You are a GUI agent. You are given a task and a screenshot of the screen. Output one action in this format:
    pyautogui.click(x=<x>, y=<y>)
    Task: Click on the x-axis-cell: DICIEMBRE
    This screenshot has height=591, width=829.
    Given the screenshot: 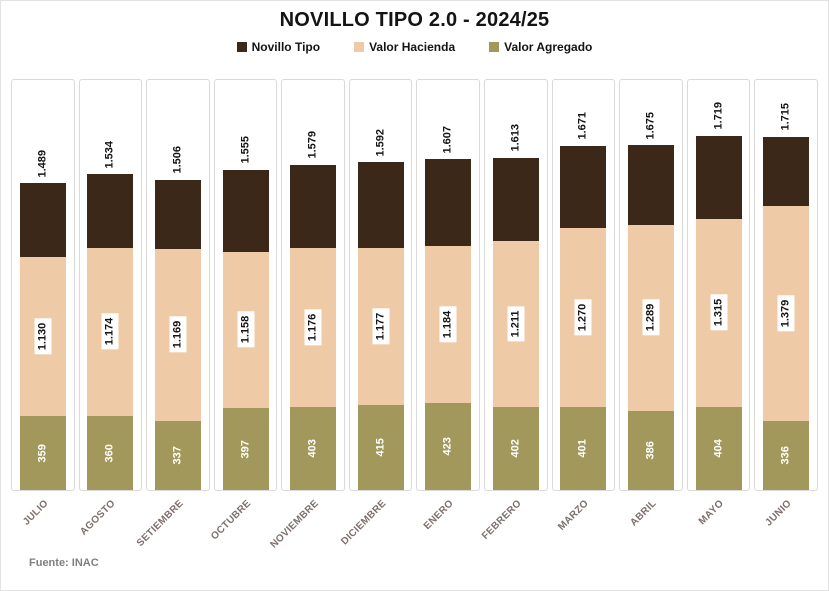 What is the action you would take?
    pyautogui.click(x=376, y=522)
    